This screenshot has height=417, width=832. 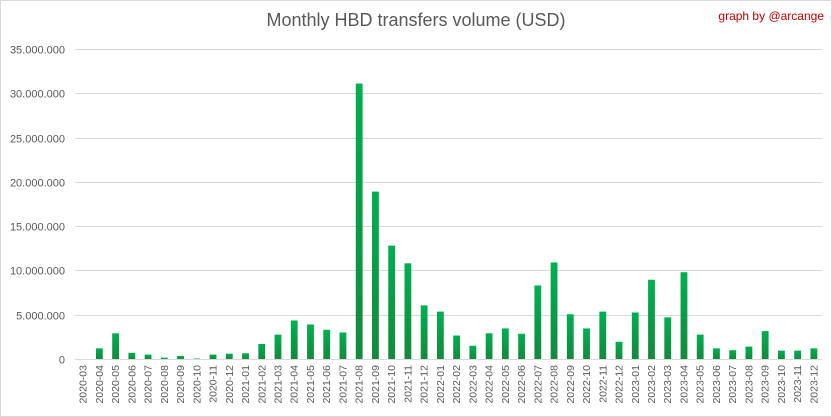 I want to click on x-tick-label: 2021-03, so click(x=278, y=384).